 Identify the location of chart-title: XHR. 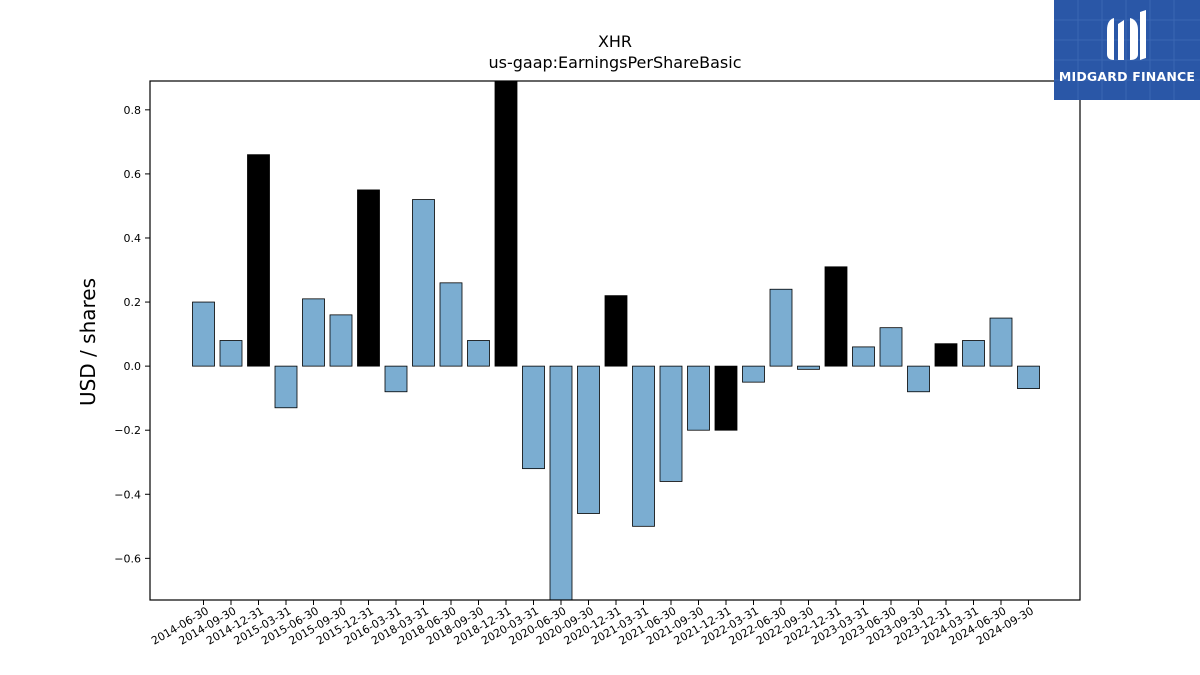
(615, 41).